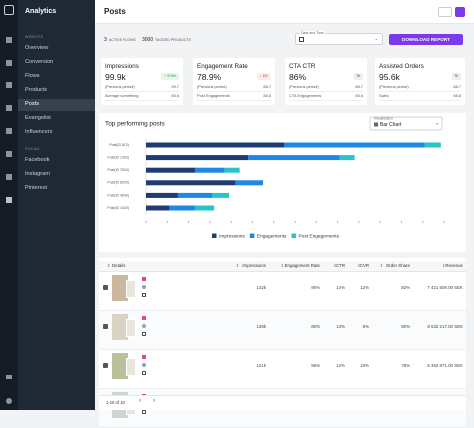 The width and height of the screenshot is (474, 428). Describe the element at coordinates (122, 66) in the screenshot. I see `kpi-title: Impressions` at that location.